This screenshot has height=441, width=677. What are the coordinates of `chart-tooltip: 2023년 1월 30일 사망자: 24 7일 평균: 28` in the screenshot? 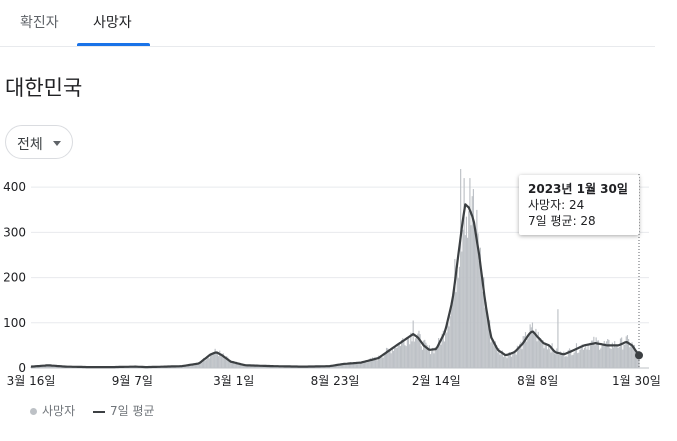 It's located at (579, 205).